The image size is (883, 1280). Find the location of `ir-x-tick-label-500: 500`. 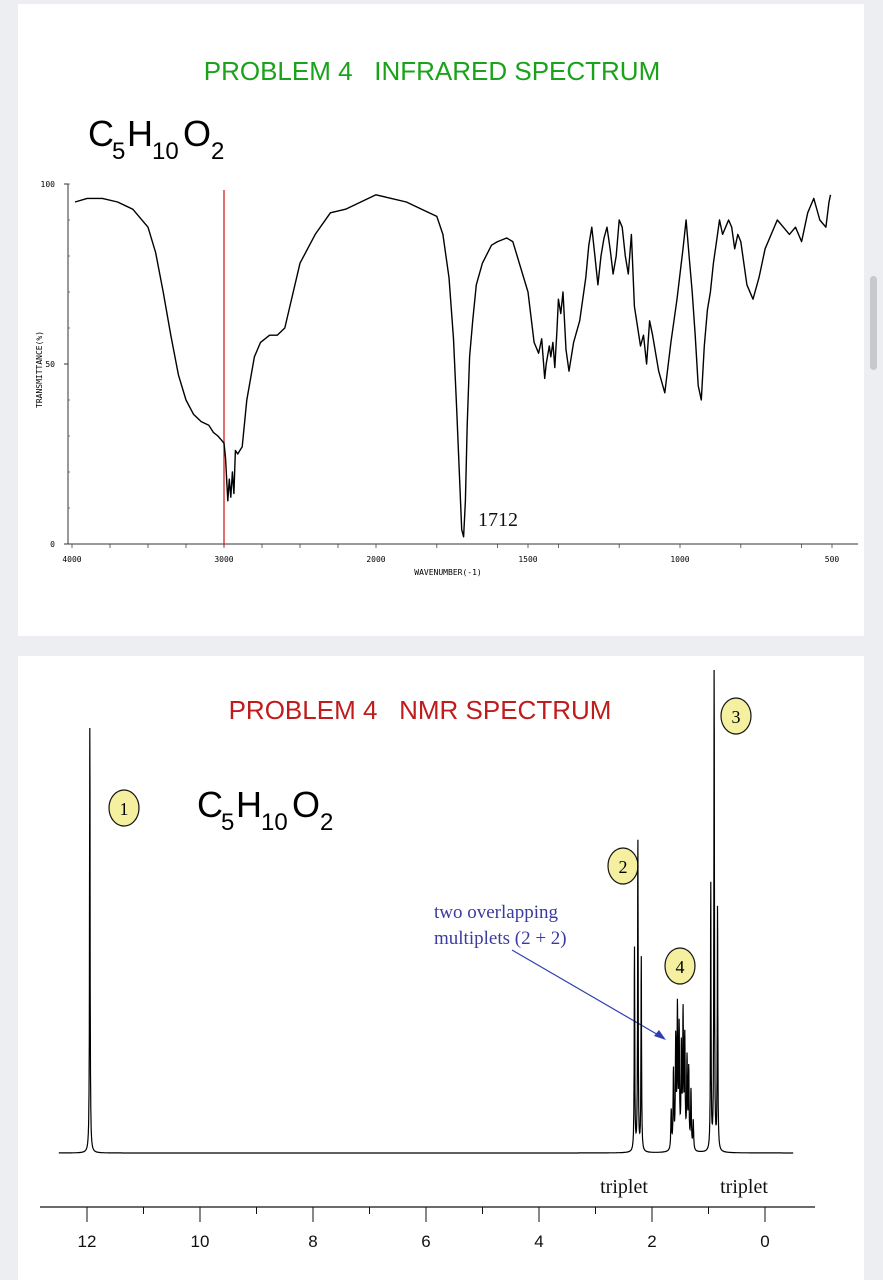

ir-x-tick-label-500: 500 is located at coordinates (832, 559).